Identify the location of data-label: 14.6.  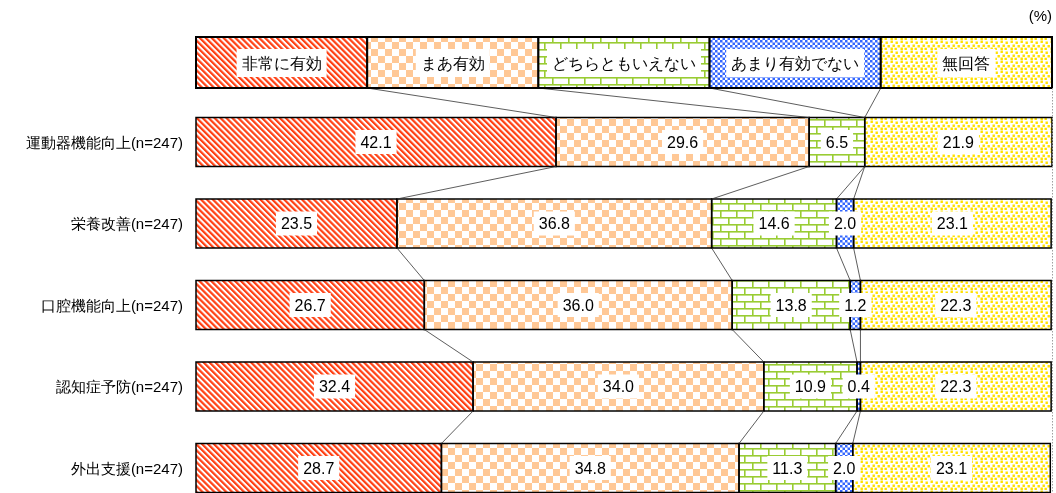
(774, 223).